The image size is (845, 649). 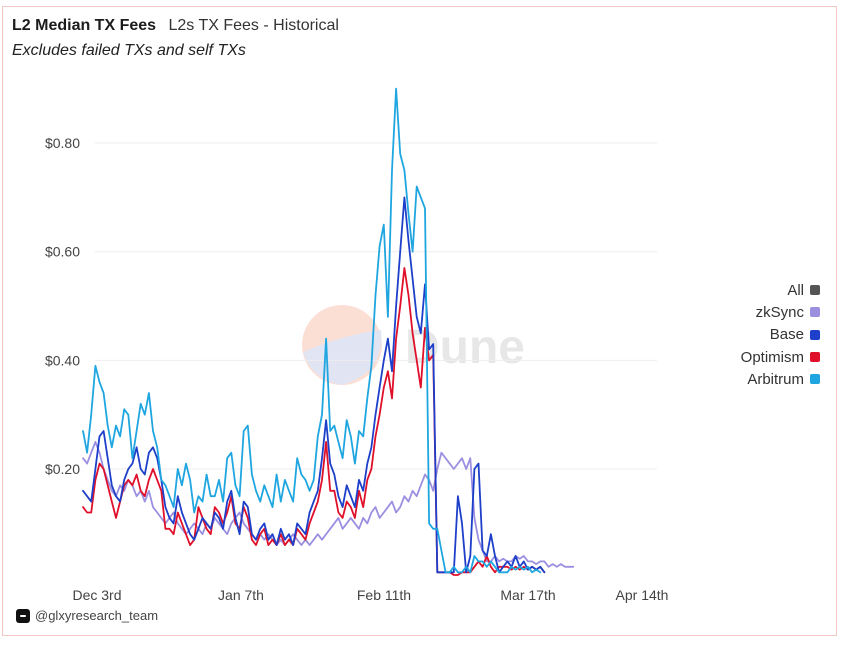 What do you see at coordinates (779, 312) in the screenshot?
I see `legend-label: zkSync` at bounding box center [779, 312].